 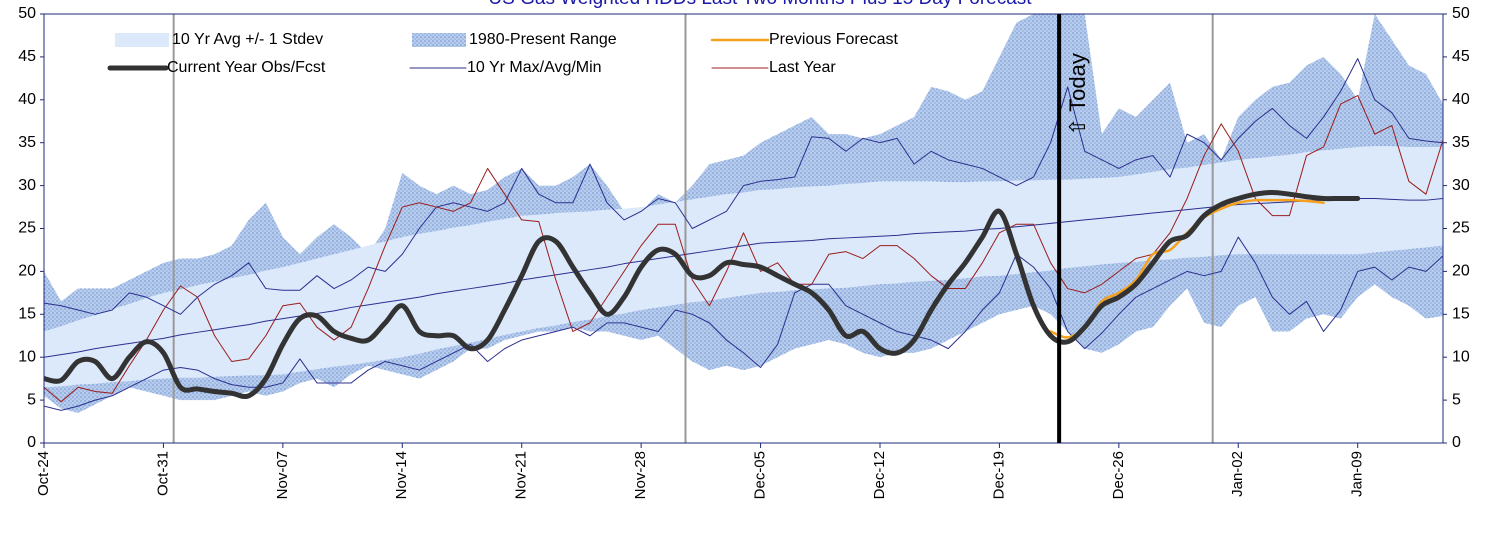 What do you see at coordinates (27, 13) in the screenshot?
I see `y-tick-label: 50` at bounding box center [27, 13].